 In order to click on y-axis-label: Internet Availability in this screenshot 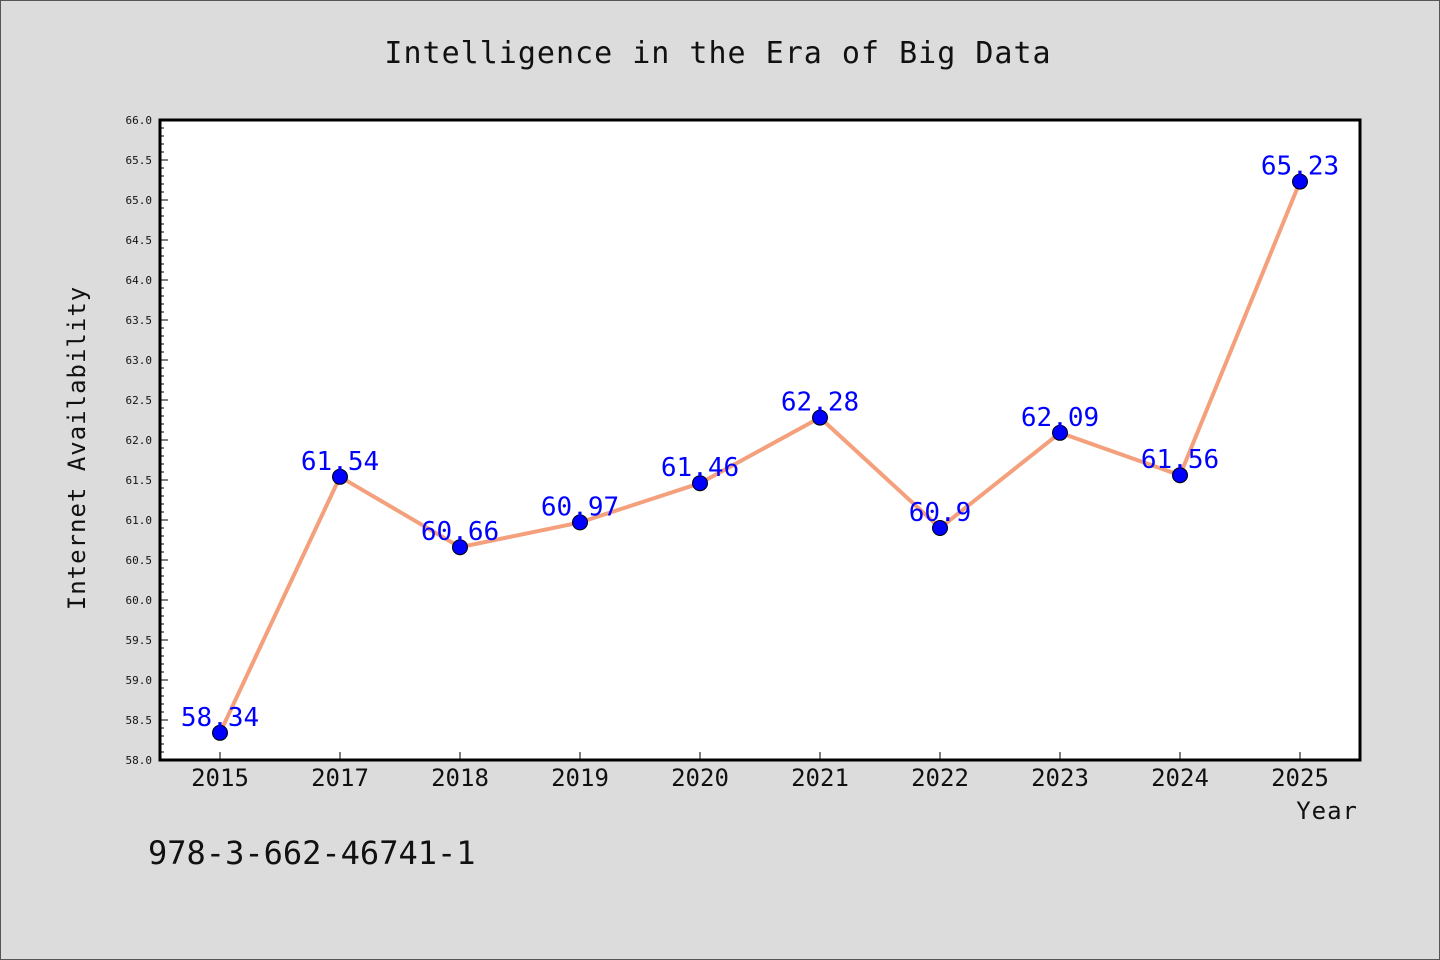, I will do `click(77, 448)`.